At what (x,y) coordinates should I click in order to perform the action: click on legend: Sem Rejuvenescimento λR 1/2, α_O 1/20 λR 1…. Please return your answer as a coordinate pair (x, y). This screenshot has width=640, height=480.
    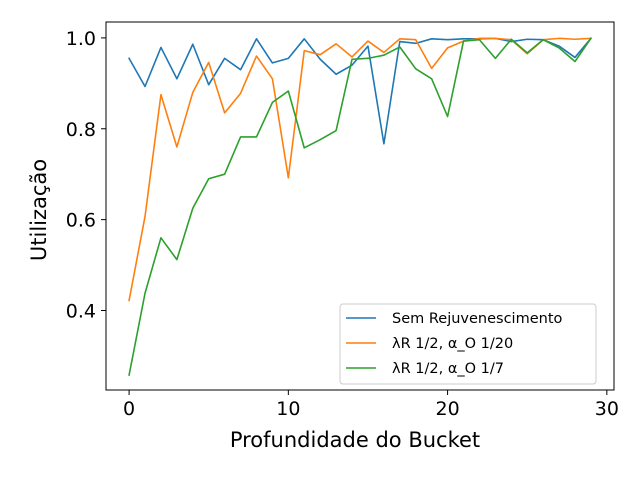
    Looking at the image, I should click on (468, 344).